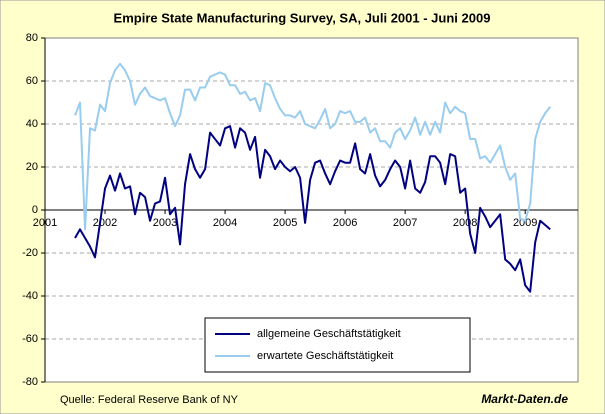  Describe the element at coordinates (30, 296) in the screenshot. I see `y-tick-label: -40` at that location.